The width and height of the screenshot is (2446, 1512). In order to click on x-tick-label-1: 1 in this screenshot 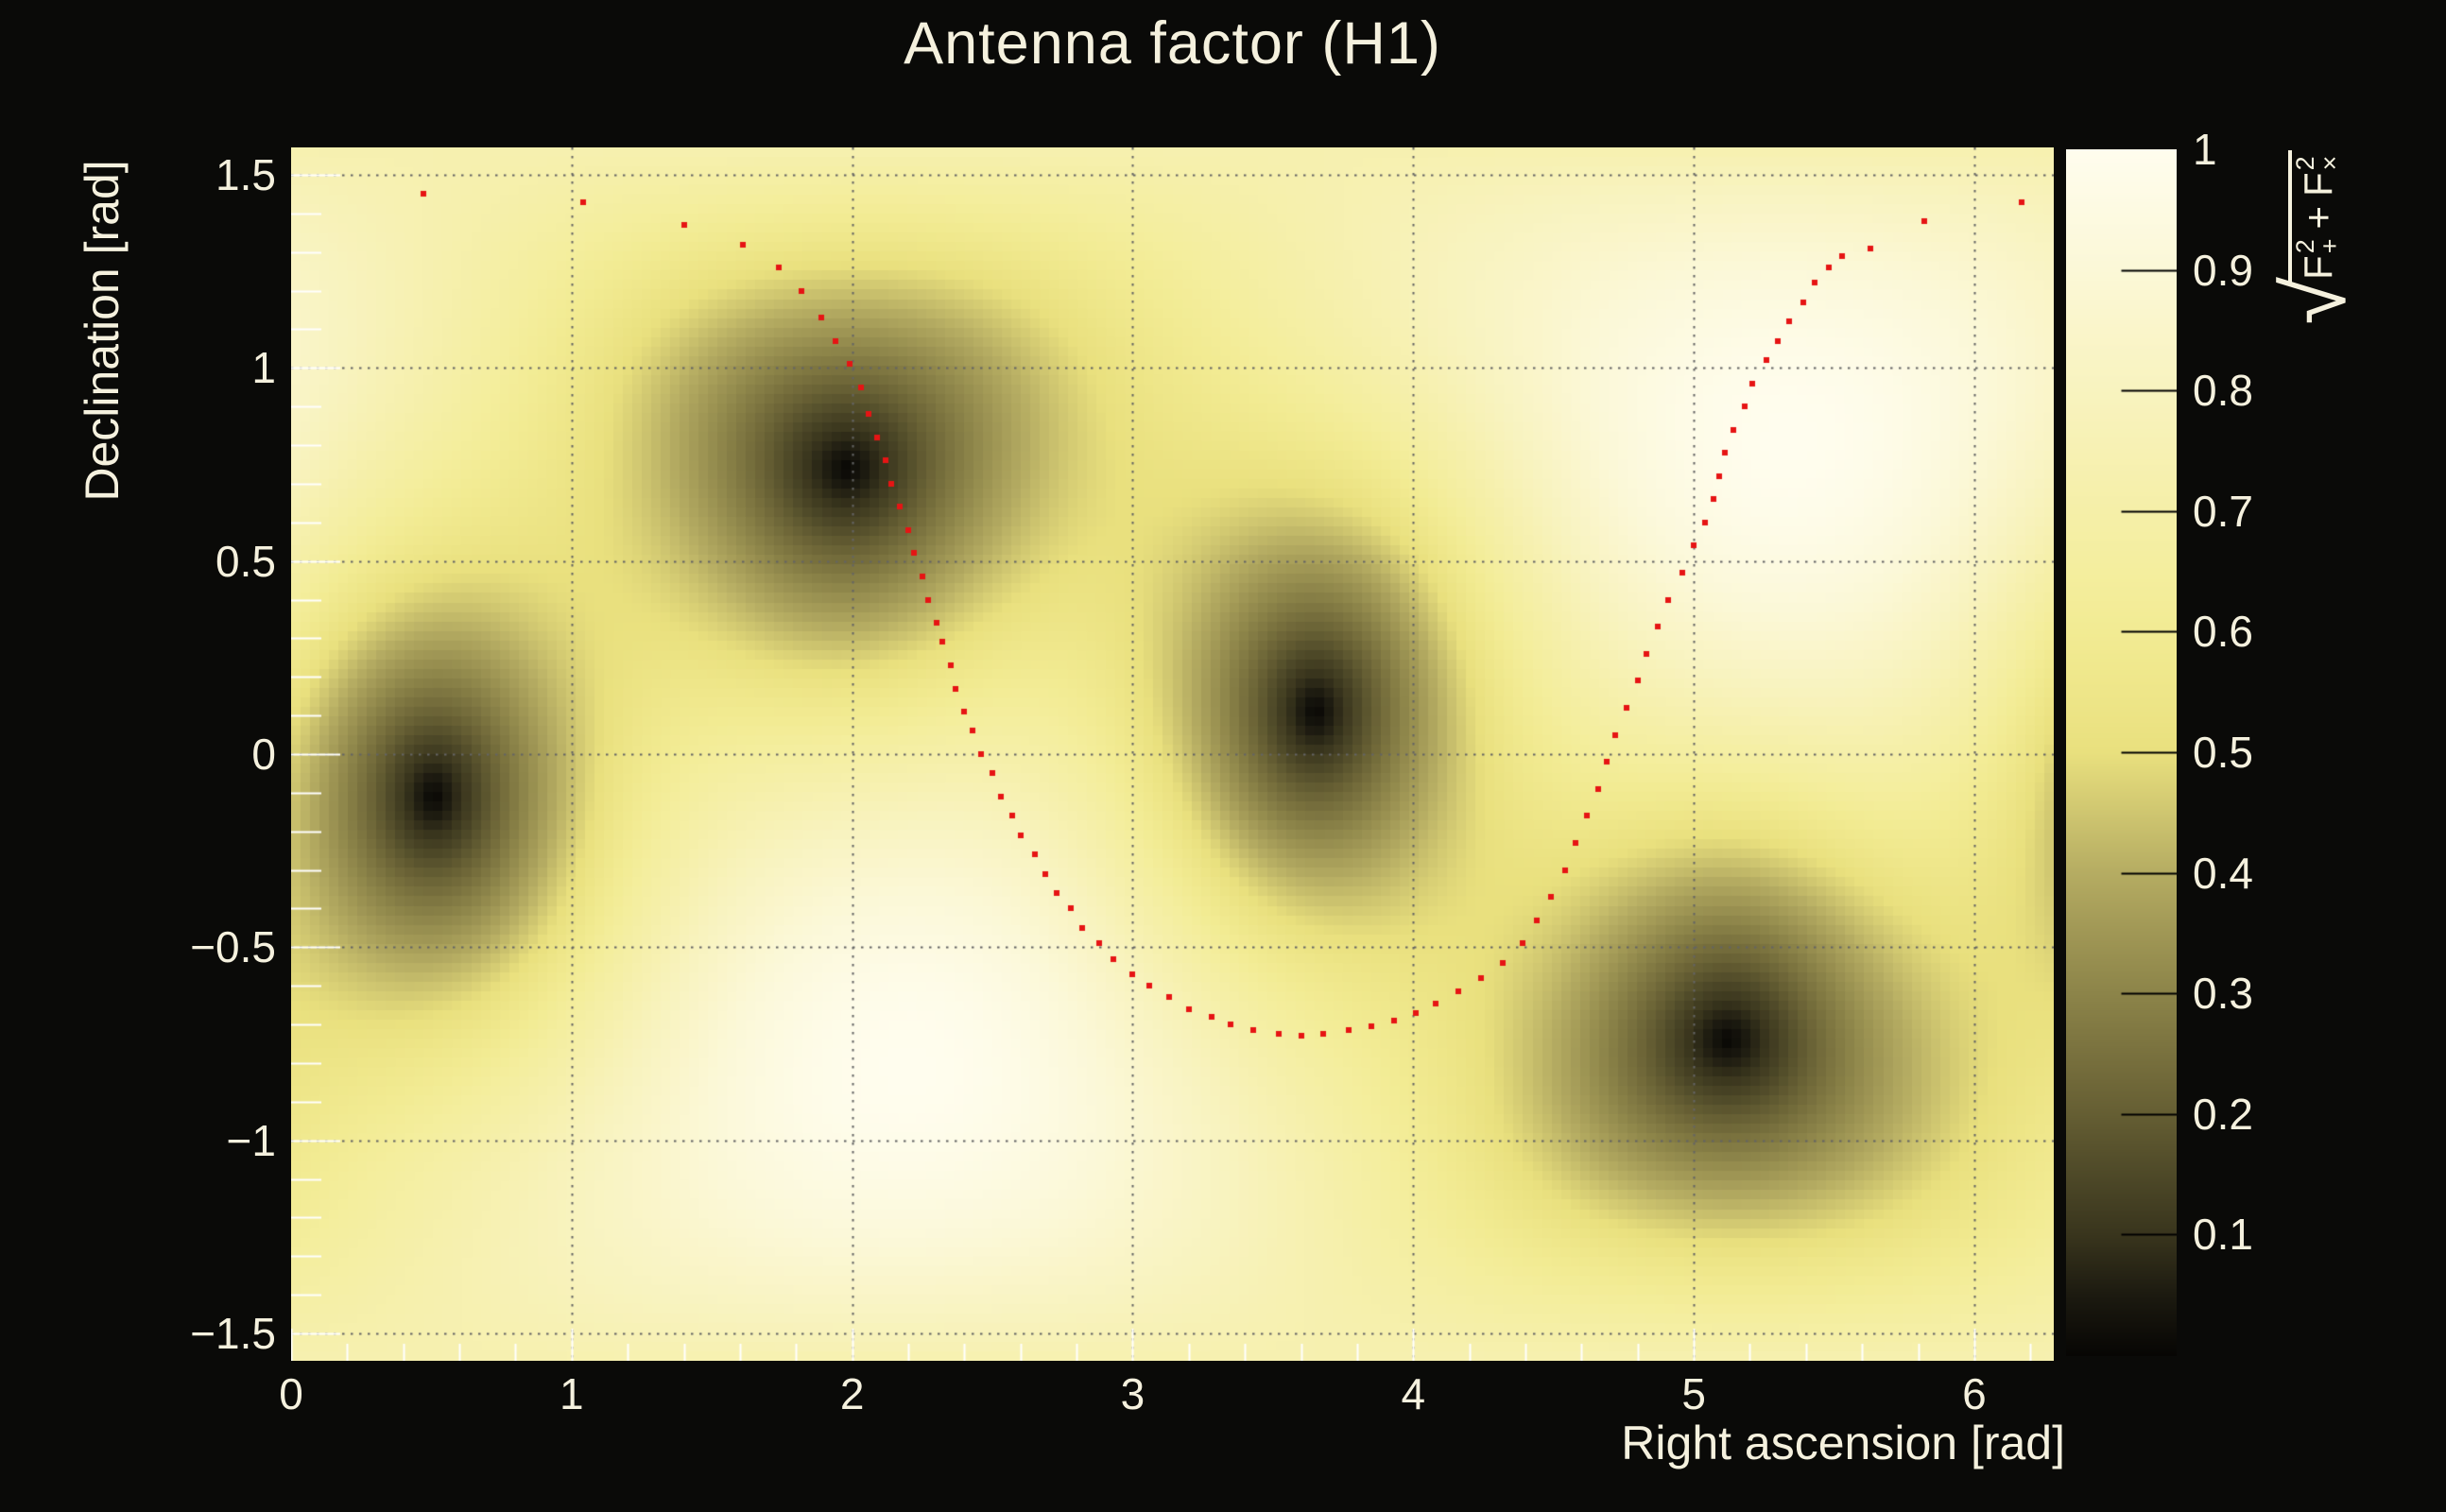, I will do `click(572, 1393)`.